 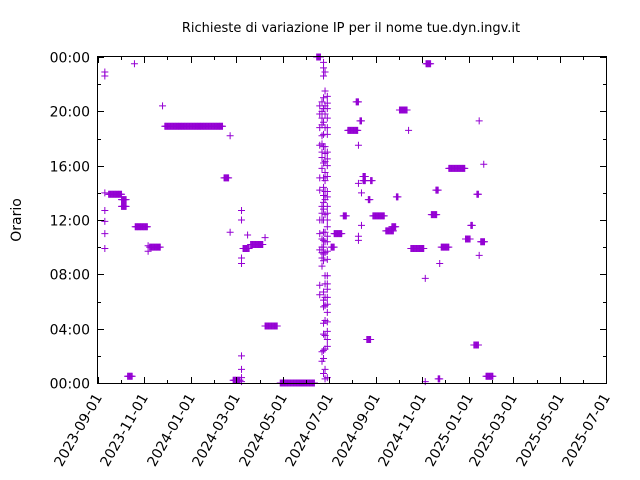 What do you see at coordinates (70, 222) in the screenshot?
I see `y-tick-label: 12:00` at bounding box center [70, 222].